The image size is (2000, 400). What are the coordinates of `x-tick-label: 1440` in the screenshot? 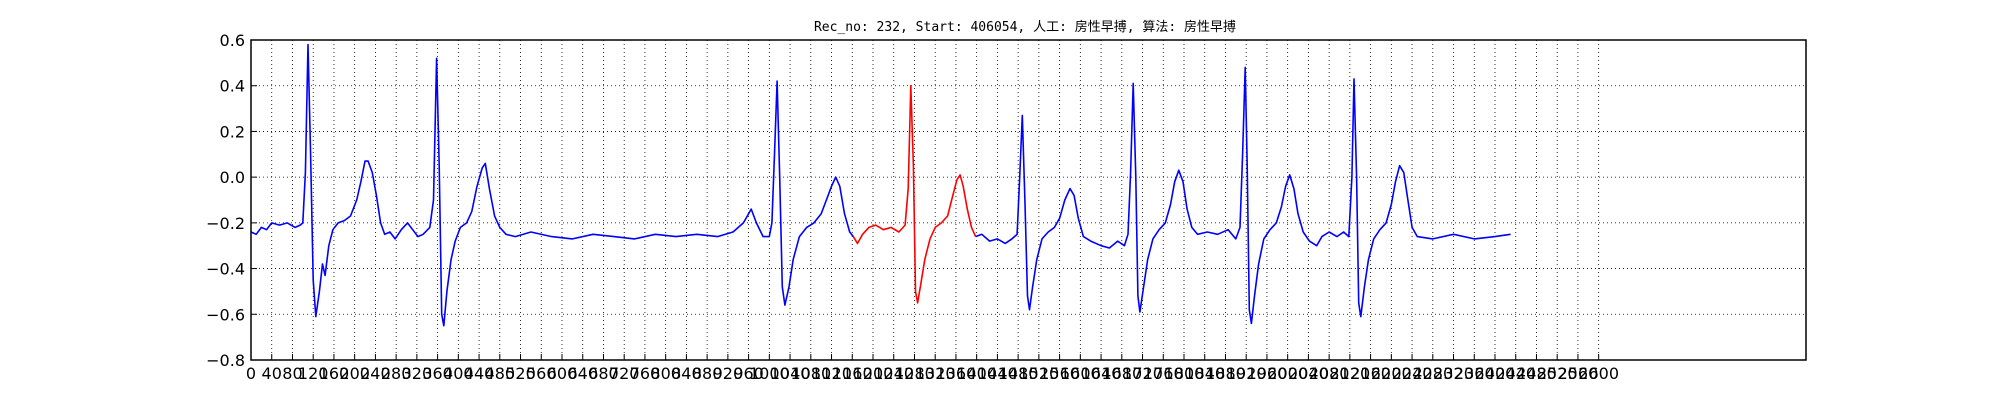 It's located at (997, 373).